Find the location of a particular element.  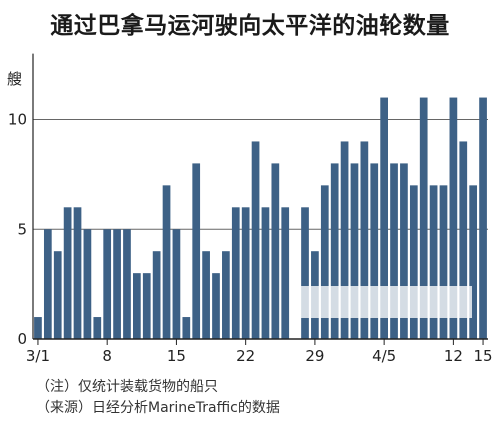

y-tick-label: 10 is located at coordinates (17, 120).